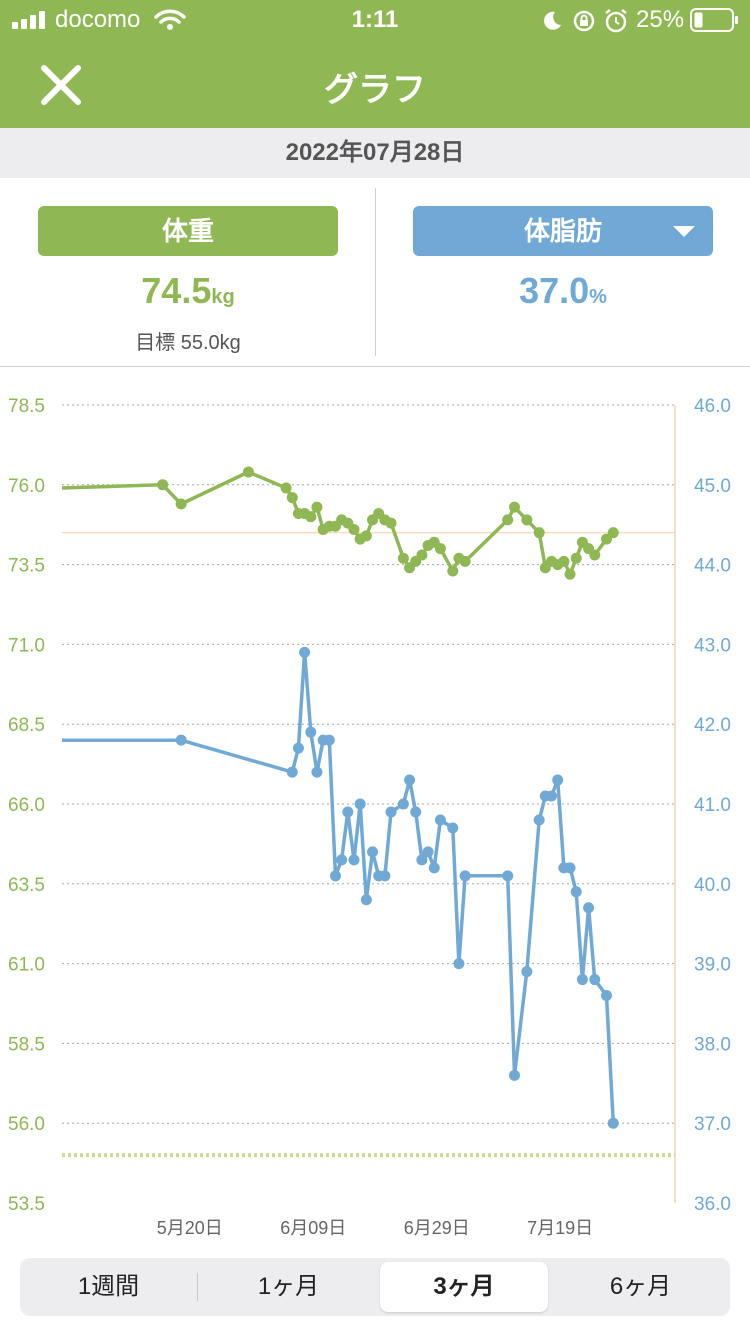 The width and height of the screenshot is (750, 1334). I want to click on y-right-tick-label: 37.0, so click(712, 1124).